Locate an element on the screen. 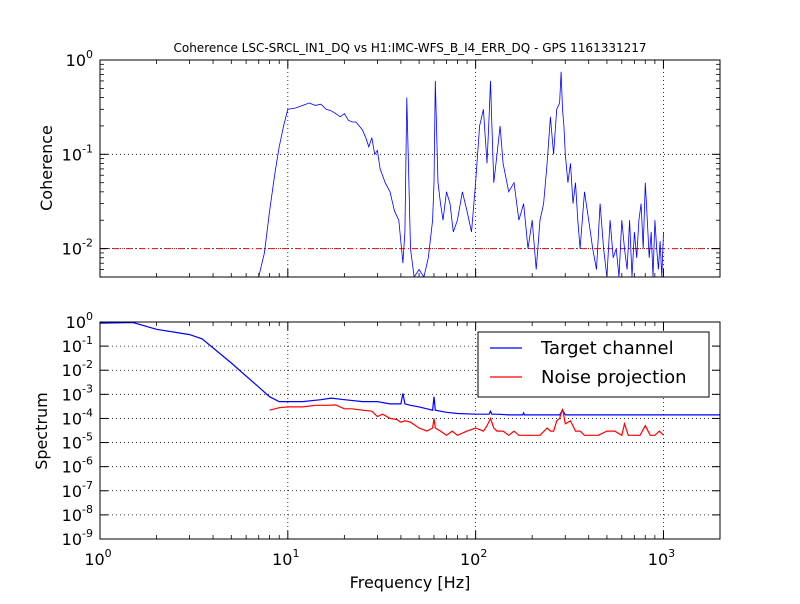  legend-label-target: Target channel is located at coordinates (607, 348).